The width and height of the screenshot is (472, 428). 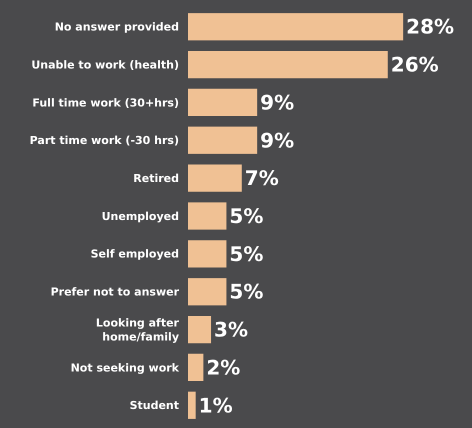 I want to click on y-tick-label: Not seeking work, so click(x=125, y=367).